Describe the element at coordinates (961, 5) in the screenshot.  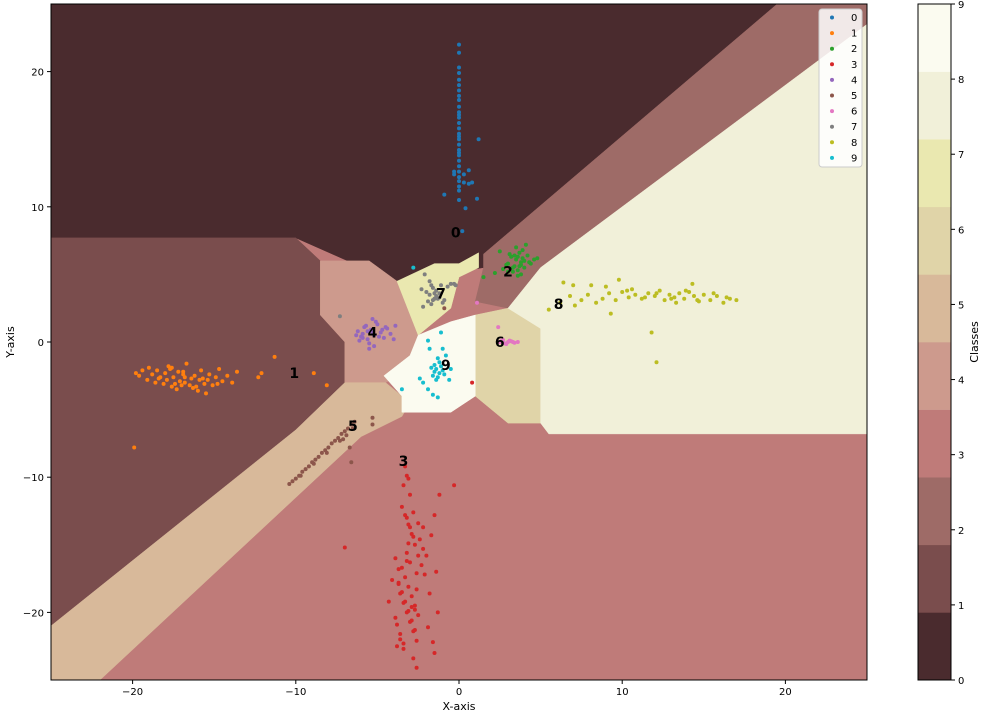
I see `colorbar-tick-label: 9` at that location.